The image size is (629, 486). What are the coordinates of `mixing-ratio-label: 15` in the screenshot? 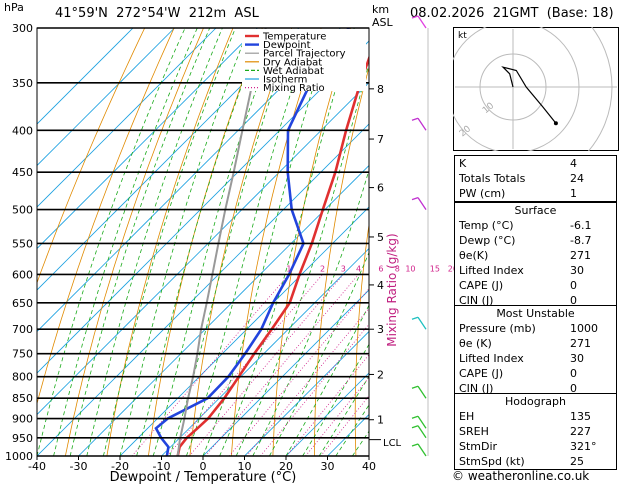 It's located at (435, 268).